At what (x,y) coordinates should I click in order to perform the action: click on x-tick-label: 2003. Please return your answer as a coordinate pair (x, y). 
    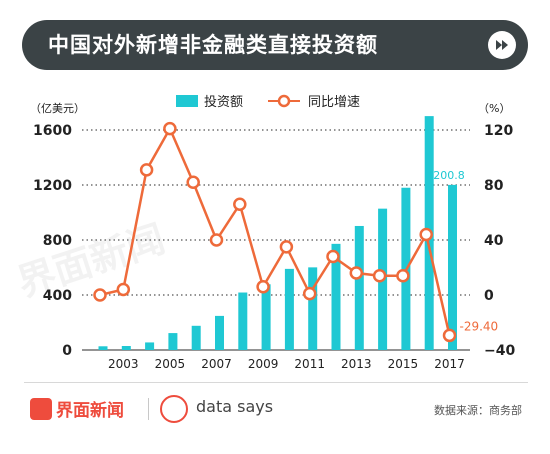
    Looking at the image, I should click on (123, 364).